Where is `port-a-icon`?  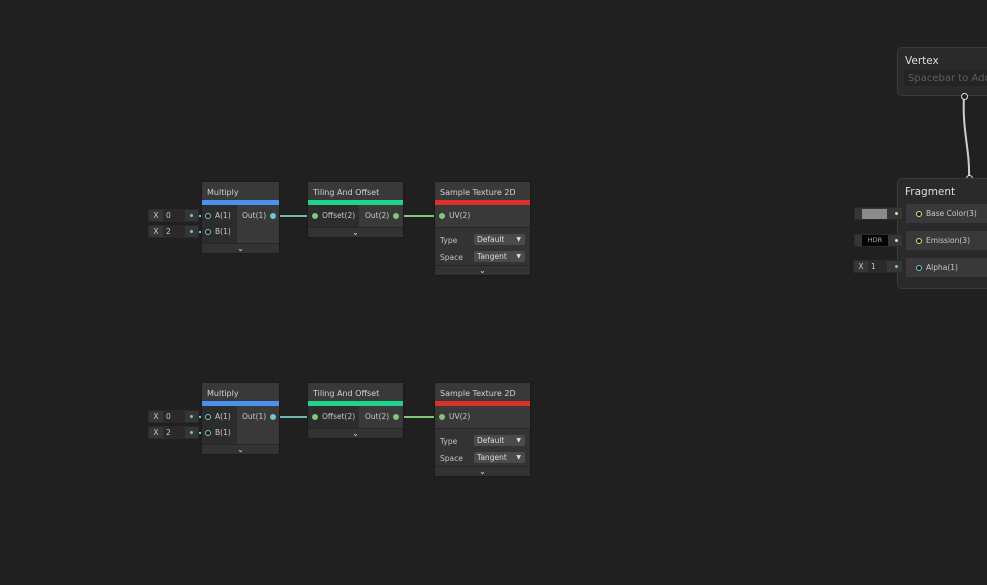 port-a-icon is located at coordinates (208, 416).